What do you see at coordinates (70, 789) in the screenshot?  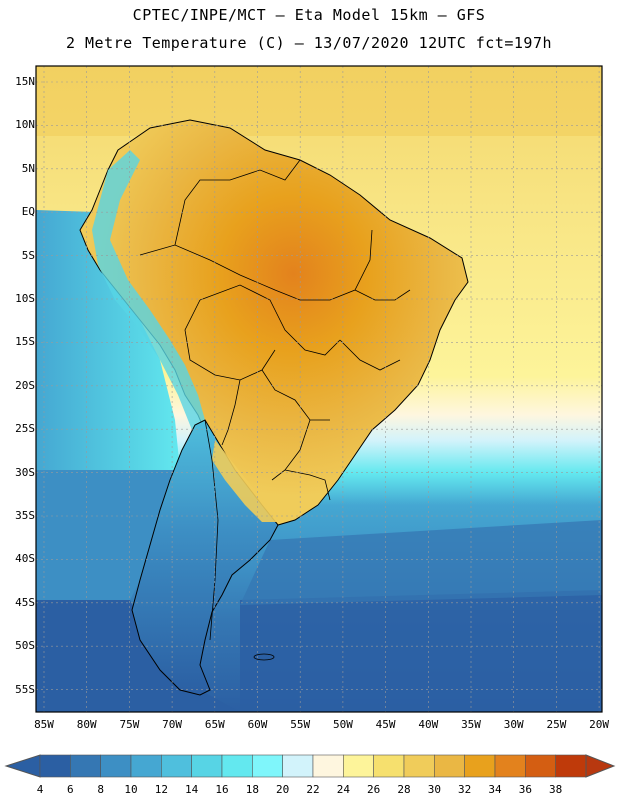 I see `colorbar-label: 6` at bounding box center [70, 789].